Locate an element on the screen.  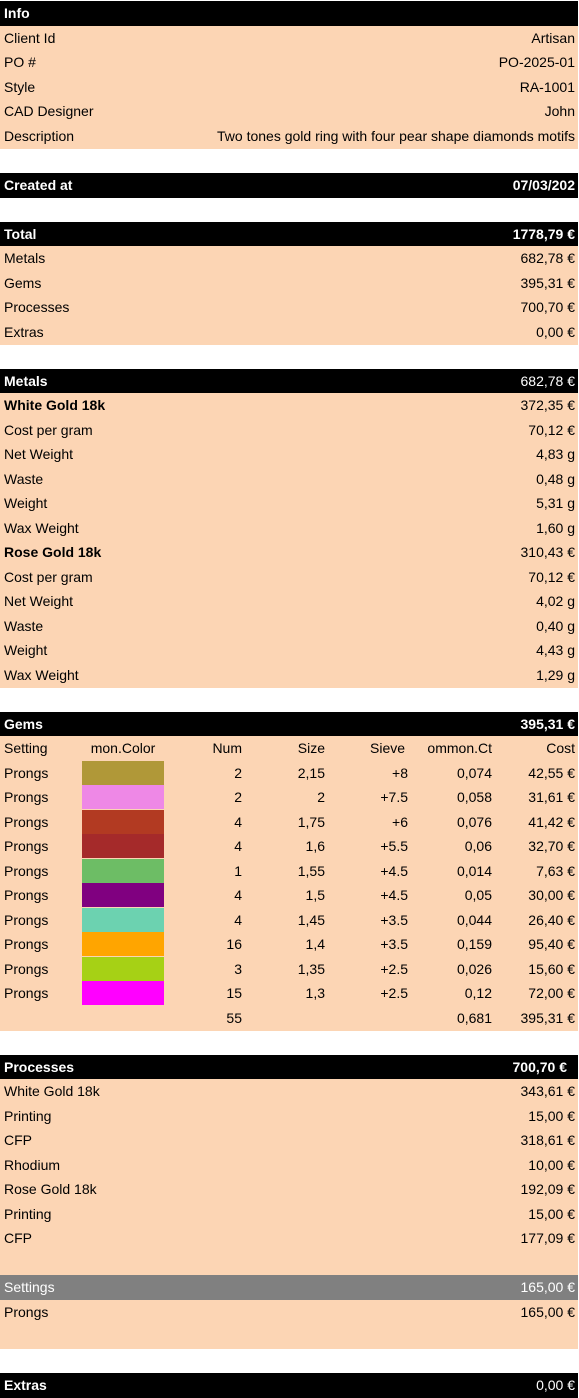
column-header: mon.Color is located at coordinates (123, 748).